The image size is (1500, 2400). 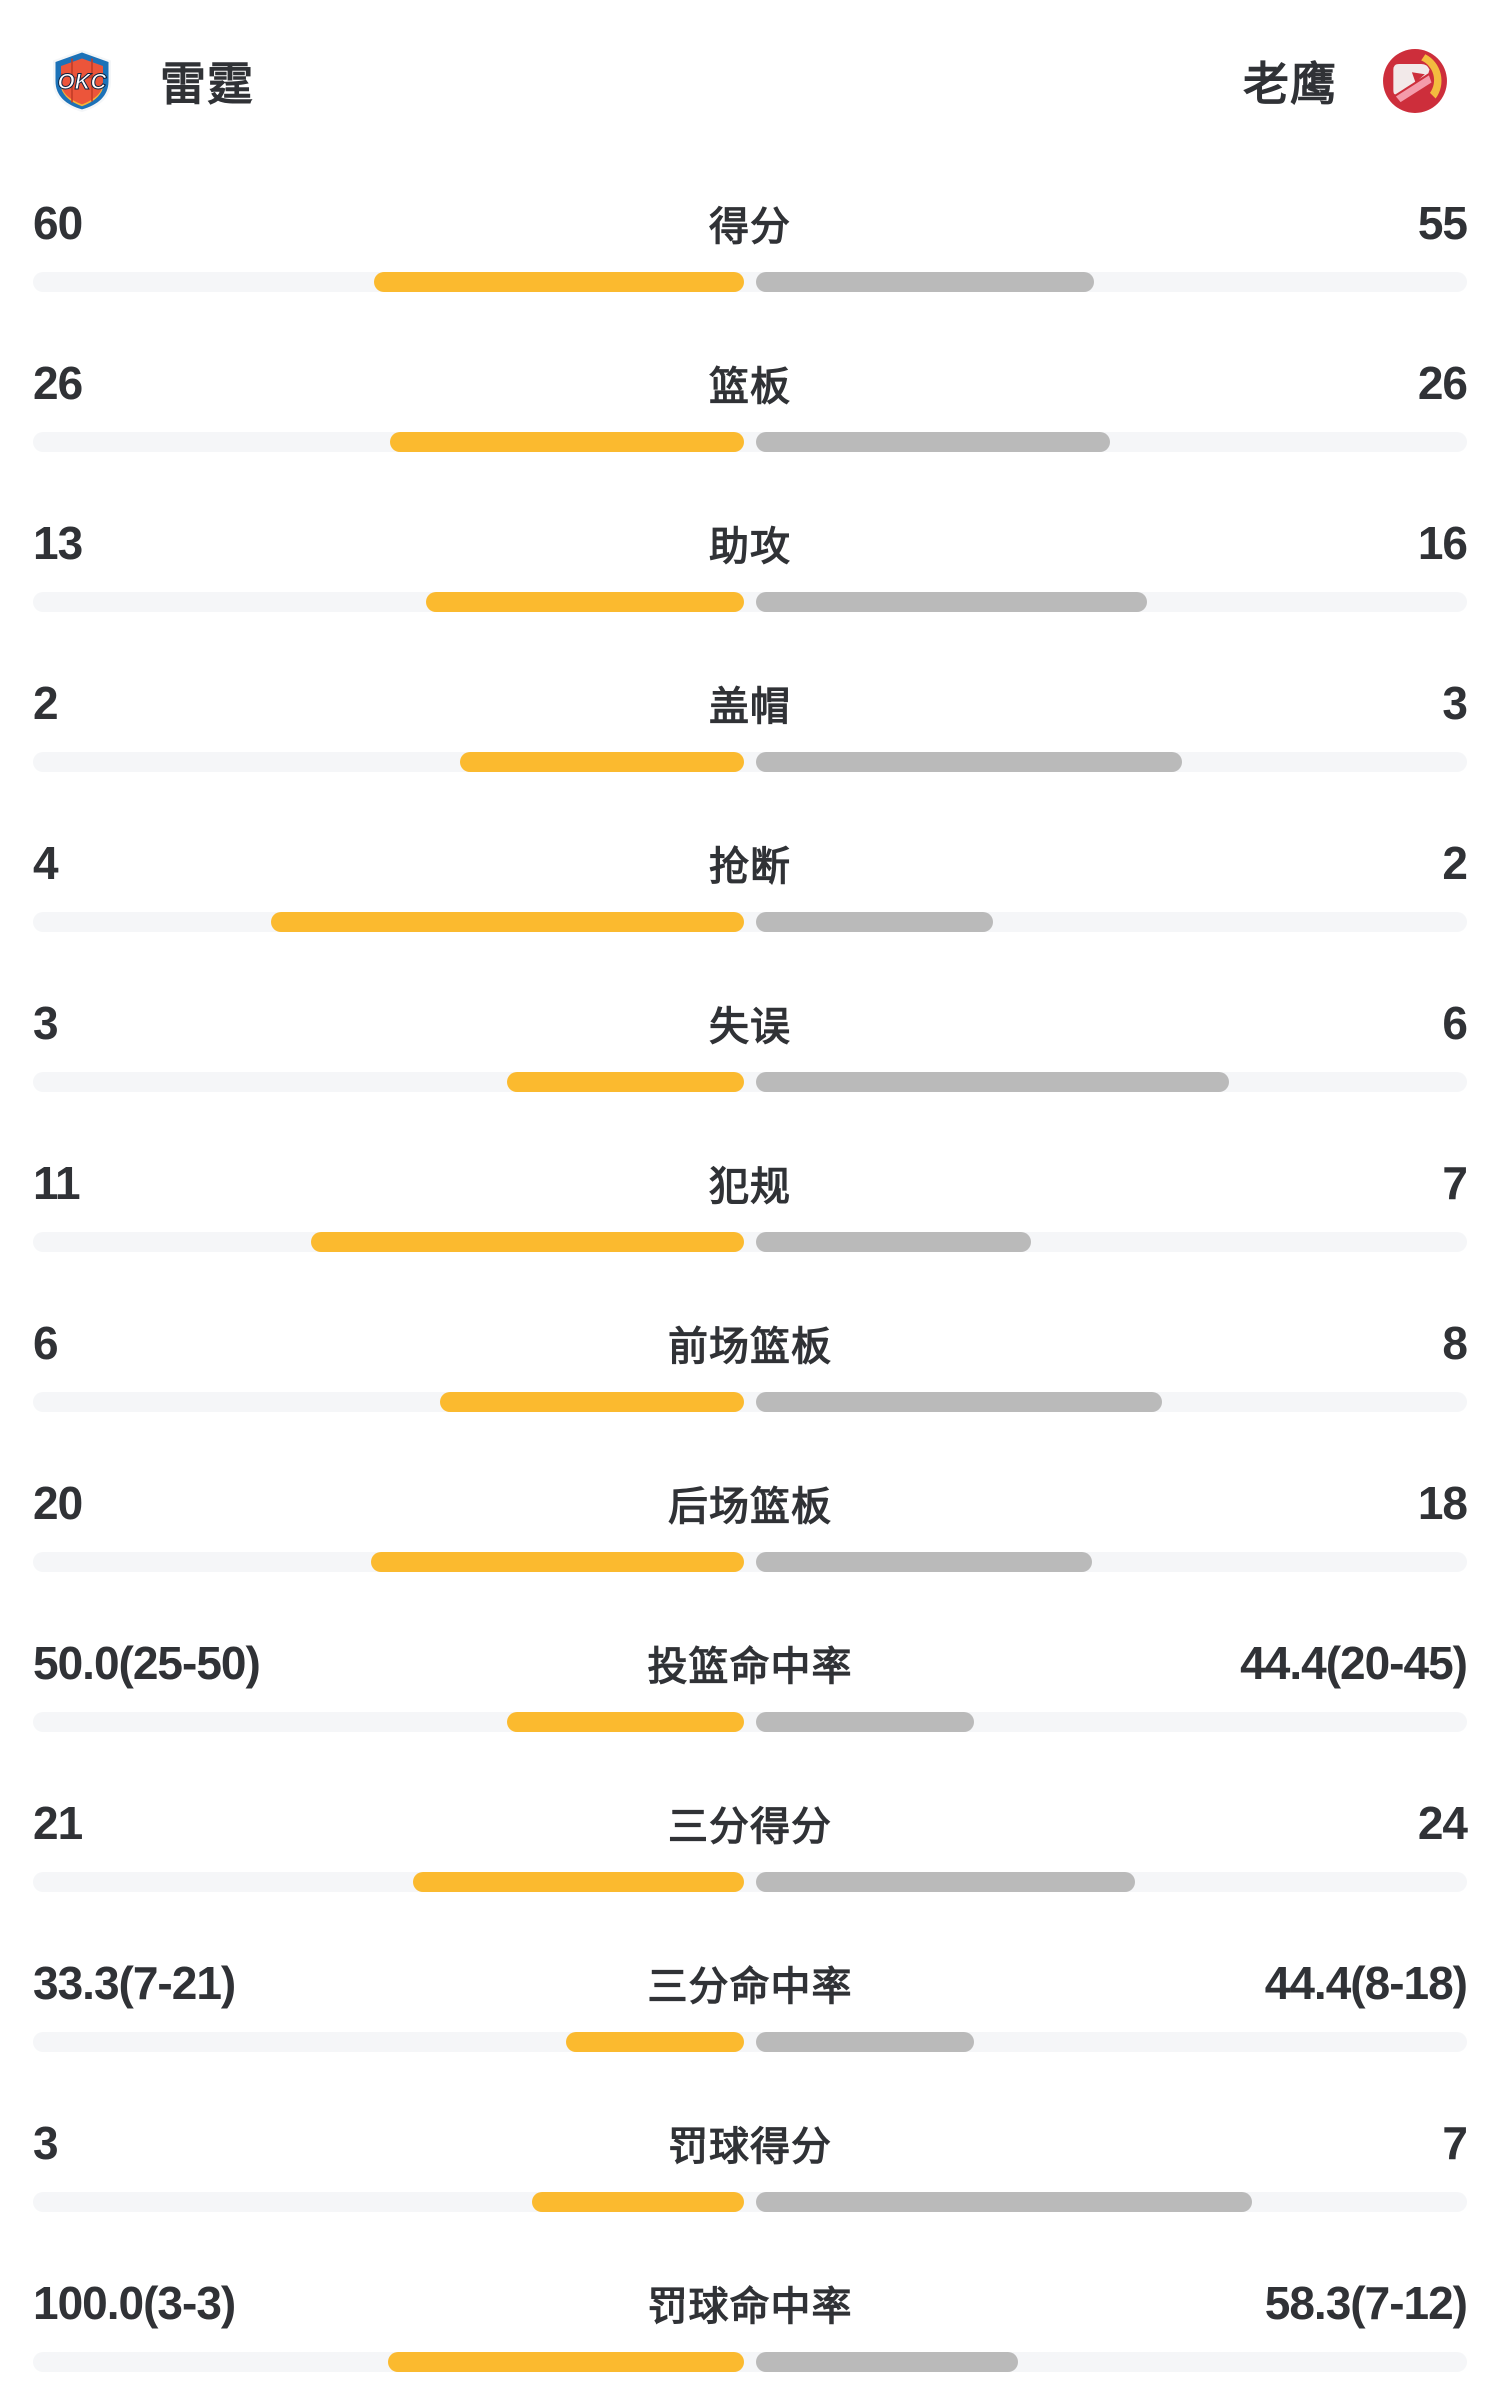 What do you see at coordinates (1442, 543) in the screenshot?
I see `right-value: 16` at bounding box center [1442, 543].